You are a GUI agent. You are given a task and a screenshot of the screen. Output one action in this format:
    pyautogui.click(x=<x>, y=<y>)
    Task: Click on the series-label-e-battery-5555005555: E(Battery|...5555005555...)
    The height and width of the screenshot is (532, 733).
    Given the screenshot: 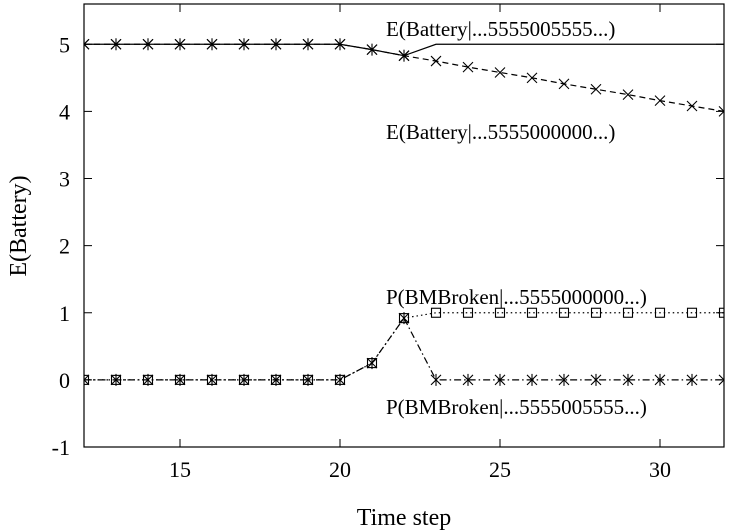 What is the action you would take?
    pyautogui.click(x=500, y=29)
    